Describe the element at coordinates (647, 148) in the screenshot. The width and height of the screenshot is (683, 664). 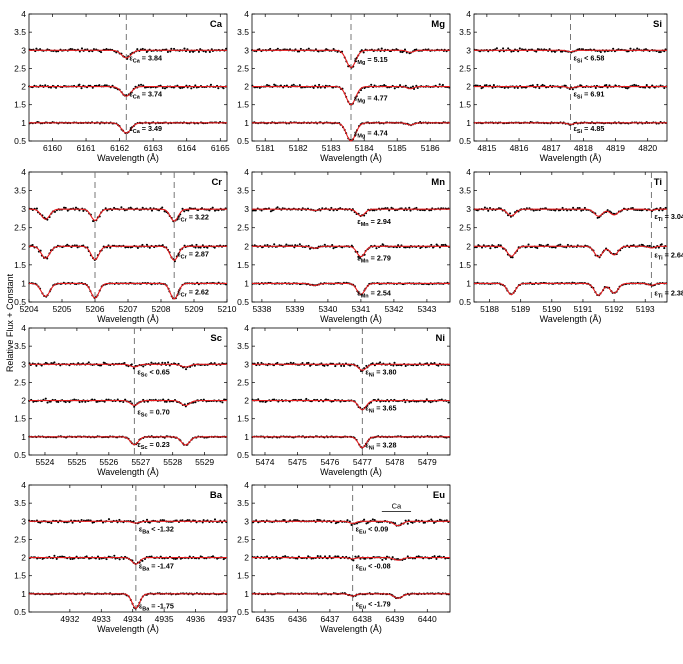
I see `x-tick-label: 4820` at that location.